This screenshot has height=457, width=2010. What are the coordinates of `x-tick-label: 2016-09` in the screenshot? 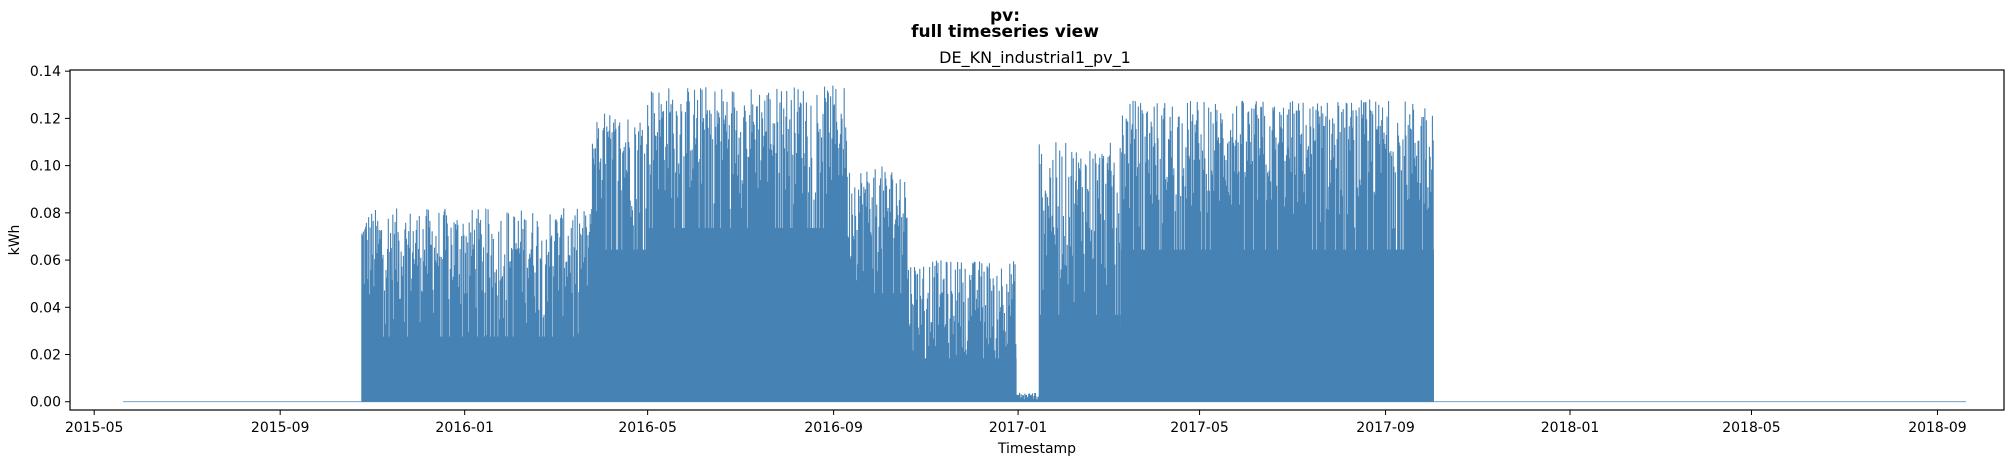 It's located at (833, 428).